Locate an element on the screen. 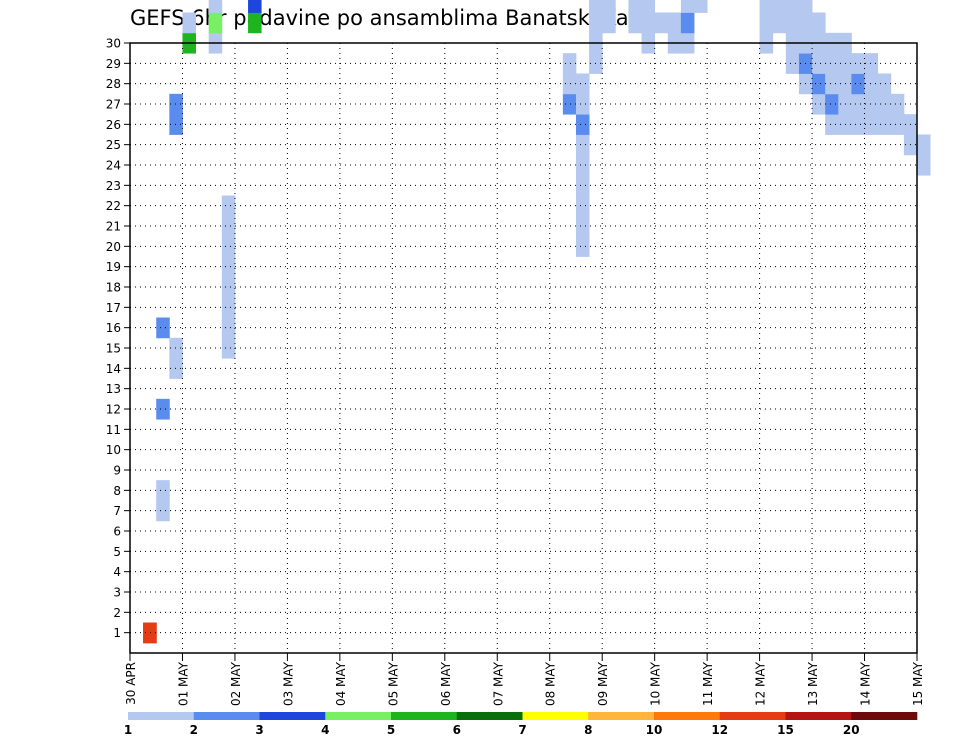  y-tick-label: 12 is located at coordinates (113, 410).